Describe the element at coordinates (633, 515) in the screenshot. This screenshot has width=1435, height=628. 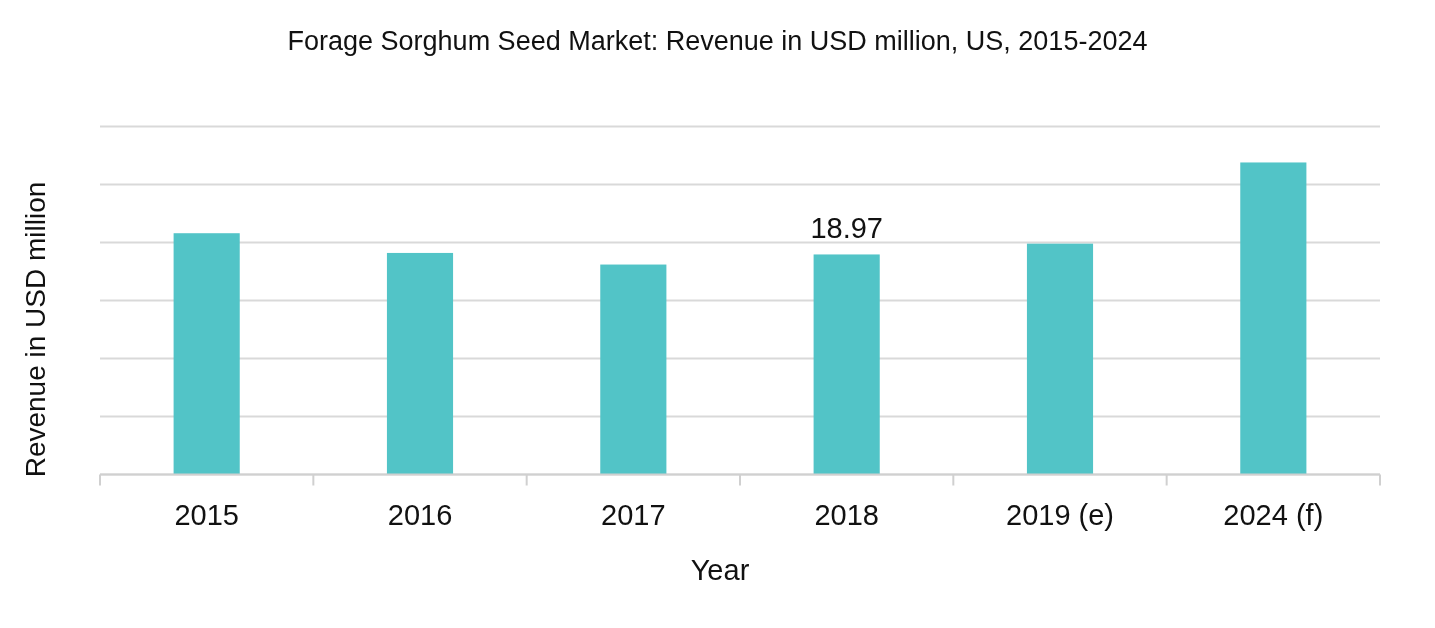
I see `x-tick-label: 2017` at that location.